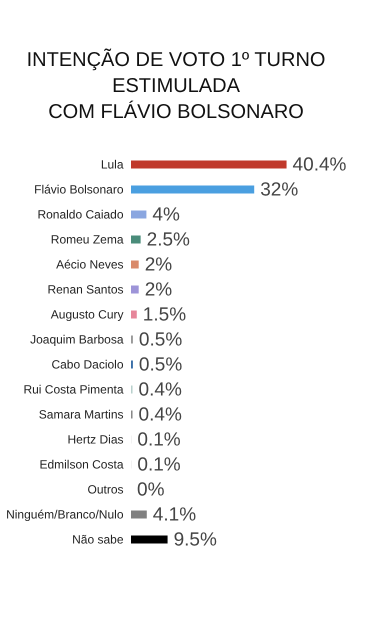 The image size is (388, 632). I want to click on data-label: 9.5%, so click(195, 540).